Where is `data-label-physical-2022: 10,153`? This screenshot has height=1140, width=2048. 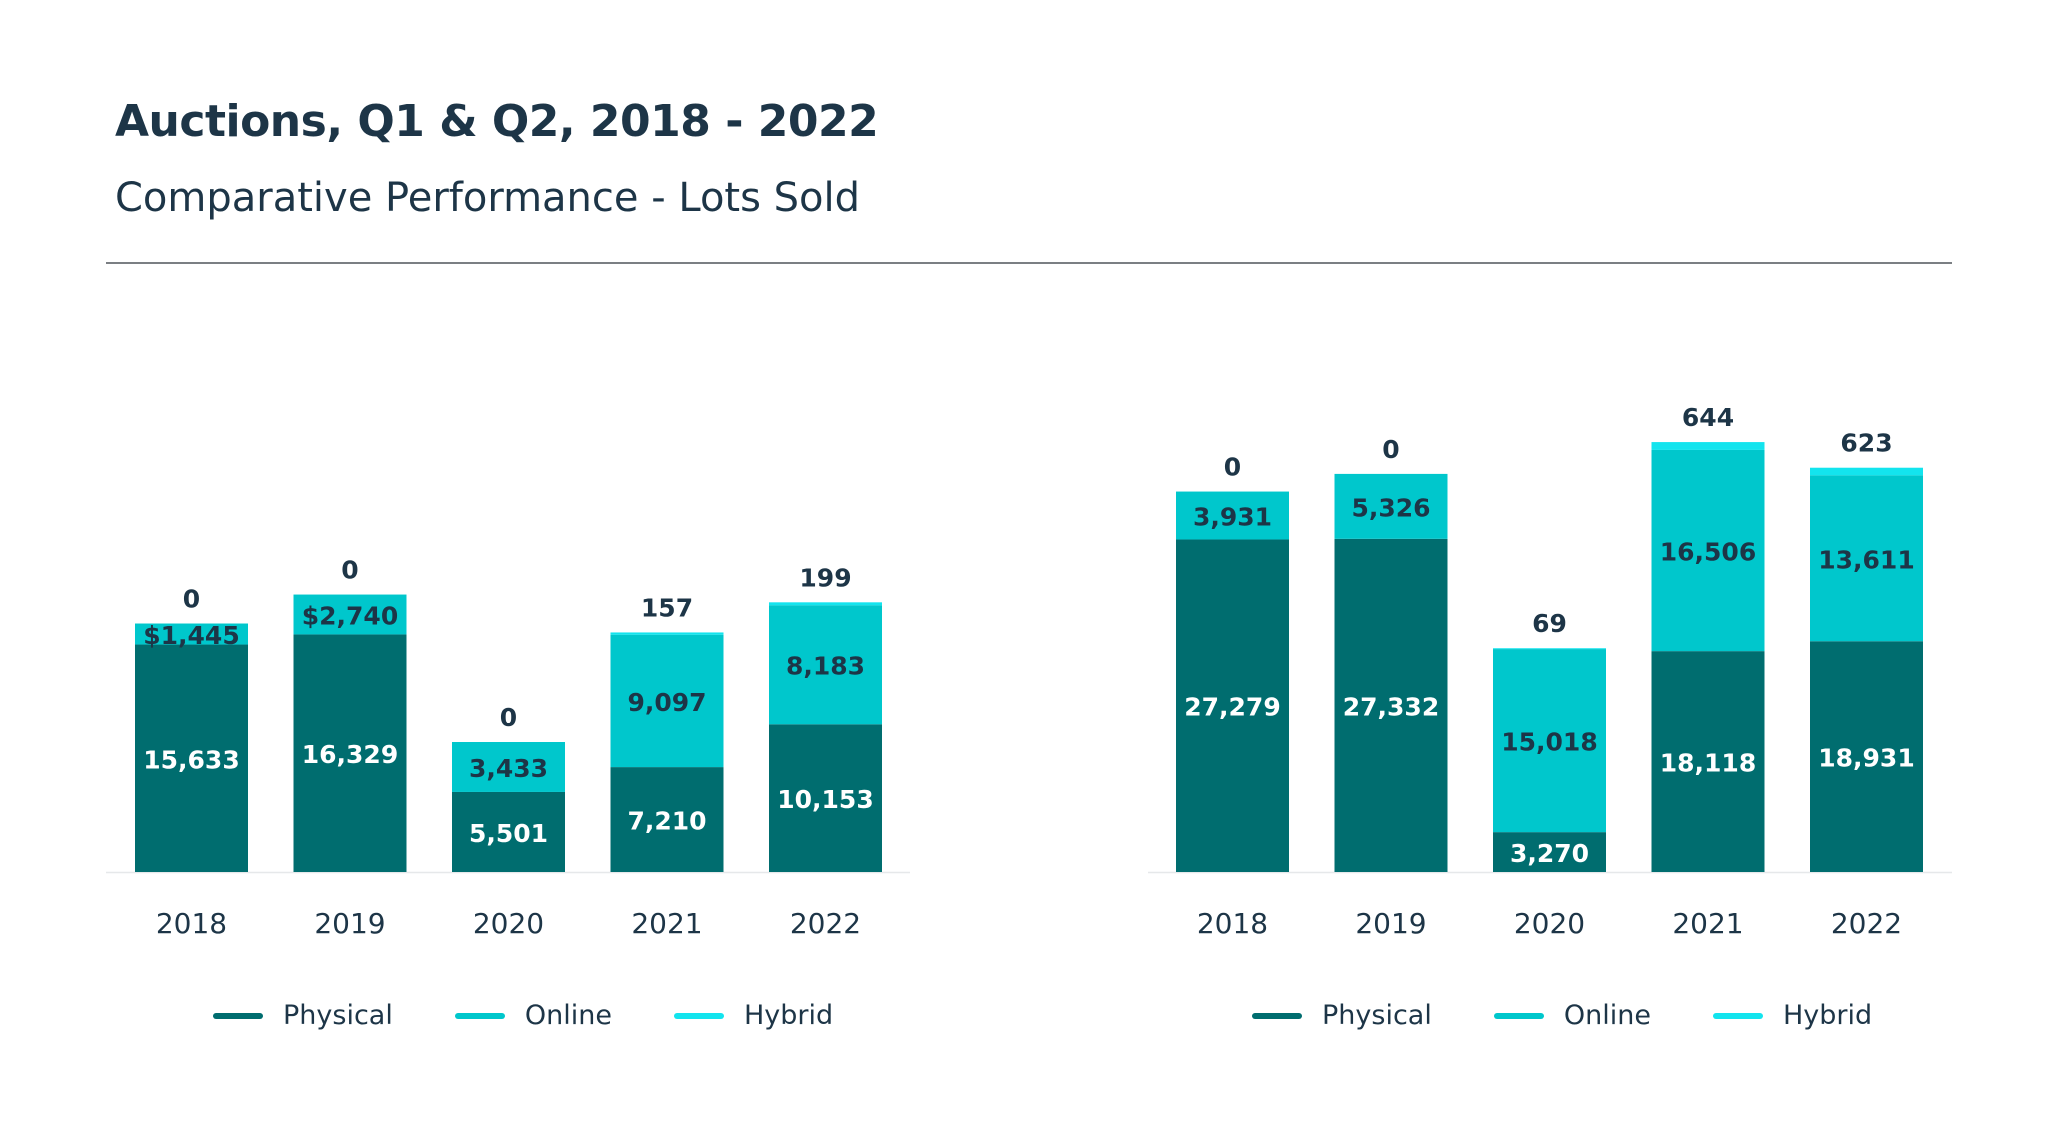 data-label-physical-2022: 10,153 is located at coordinates (825, 799).